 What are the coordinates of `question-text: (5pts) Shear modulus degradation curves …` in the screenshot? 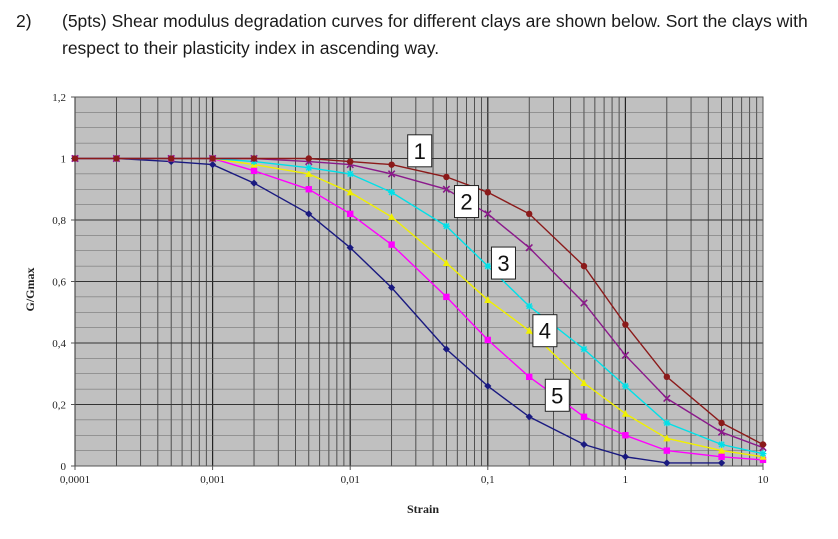 It's located at (435, 34).